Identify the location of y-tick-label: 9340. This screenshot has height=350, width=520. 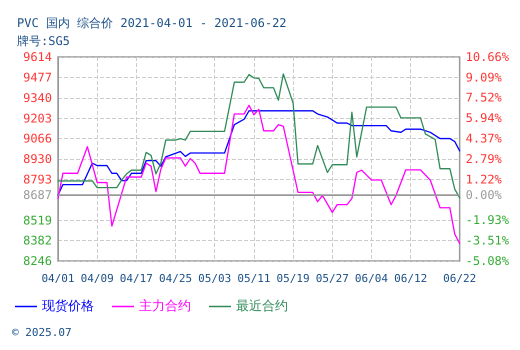
(37, 97).